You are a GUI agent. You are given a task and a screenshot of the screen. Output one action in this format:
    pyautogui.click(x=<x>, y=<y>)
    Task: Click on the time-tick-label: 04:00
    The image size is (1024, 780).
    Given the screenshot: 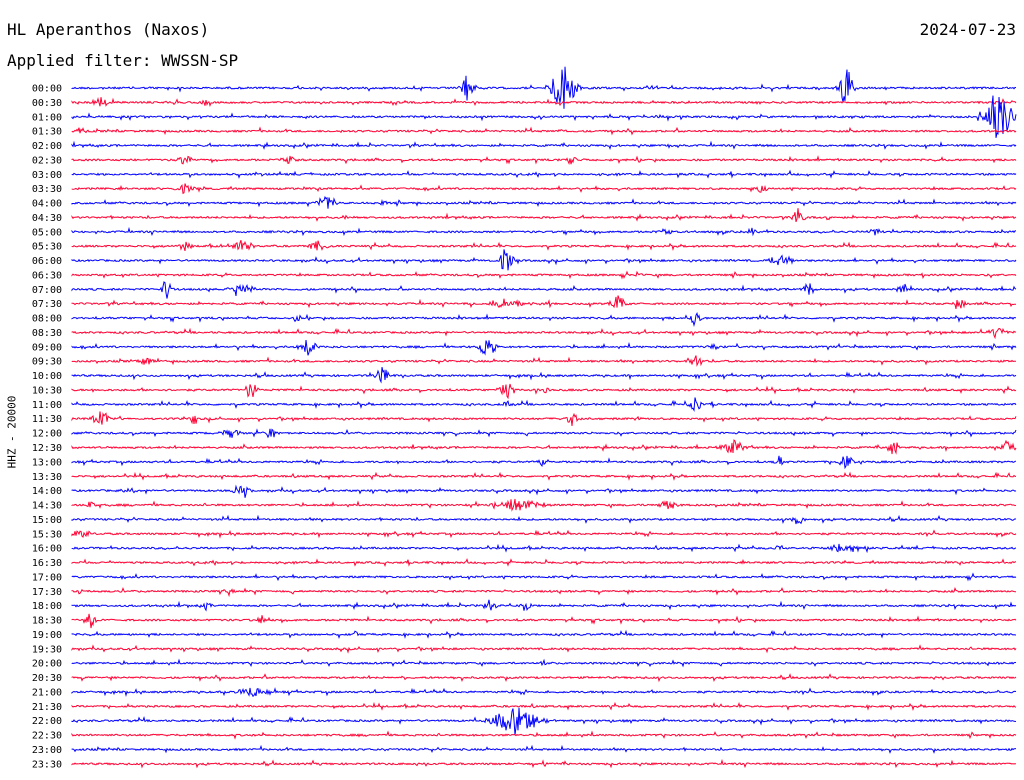 What is the action you would take?
    pyautogui.click(x=47, y=204)
    